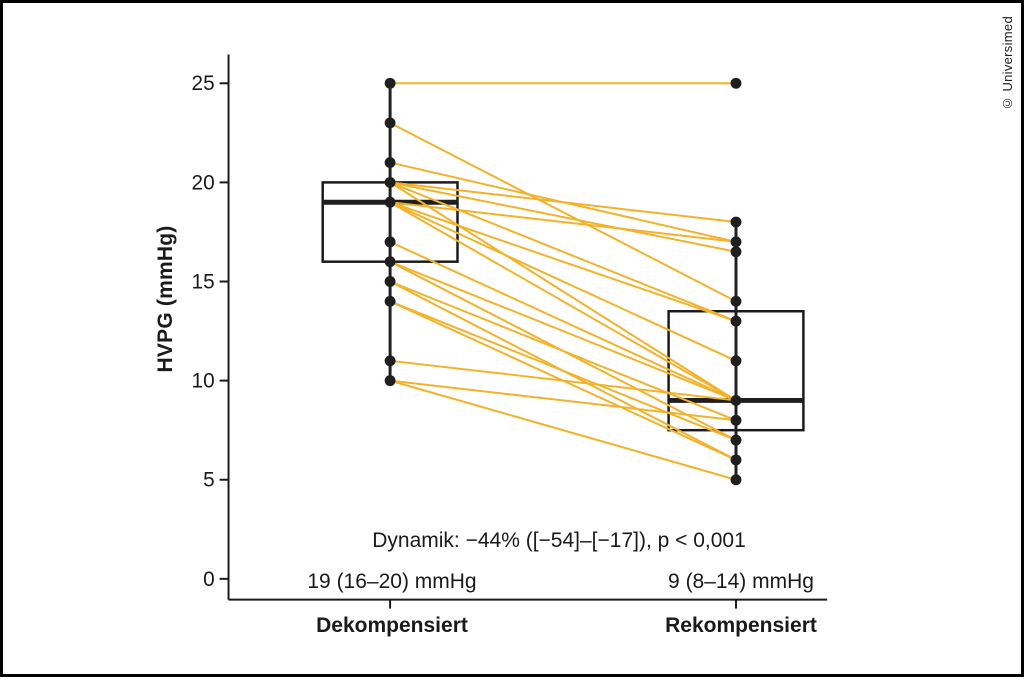  I want to click on summary-rekompensiert: 9 (8–14) mmHg, so click(741, 581).